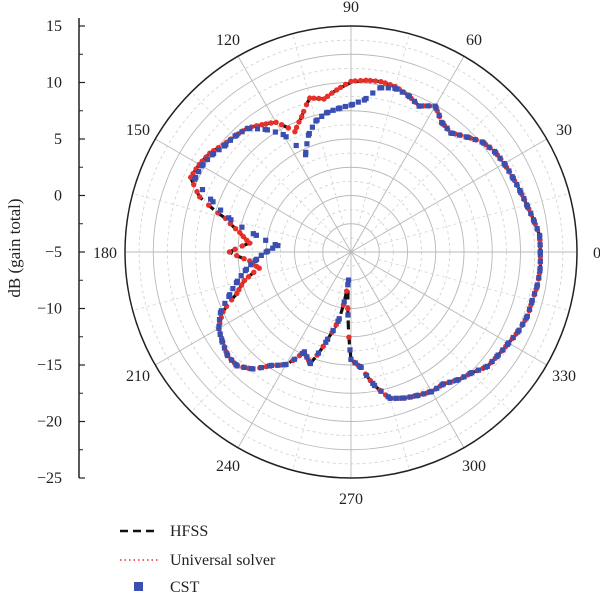  What do you see at coordinates (138, 586) in the screenshot?
I see `legend-swatch-cst` at bounding box center [138, 586].